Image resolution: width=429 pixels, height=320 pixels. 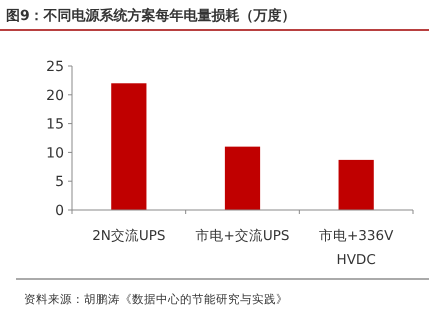 I want to click on y-tick-label: 15, so click(x=55, y=124).